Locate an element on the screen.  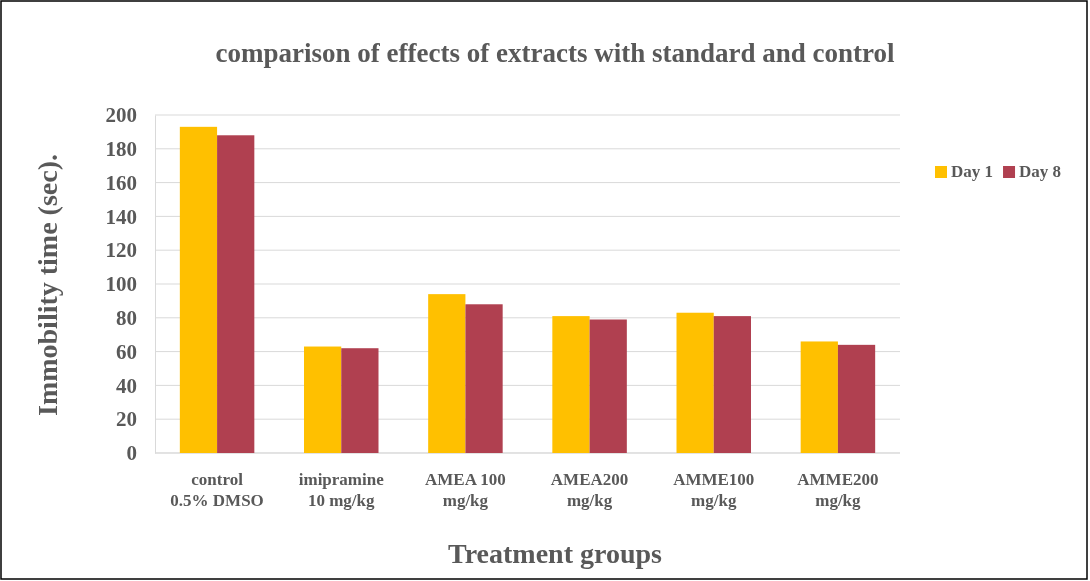
y-tick-label: 80 is located at coordinates (126, 318).